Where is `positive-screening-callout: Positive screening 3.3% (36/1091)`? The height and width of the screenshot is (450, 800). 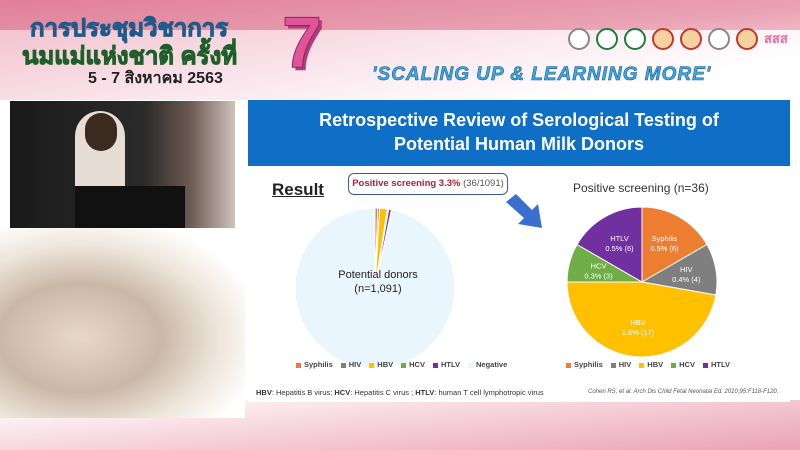
positive-screening-callout: Positive screening 3.3% (36/1091) is located at coordinates (428, 184).